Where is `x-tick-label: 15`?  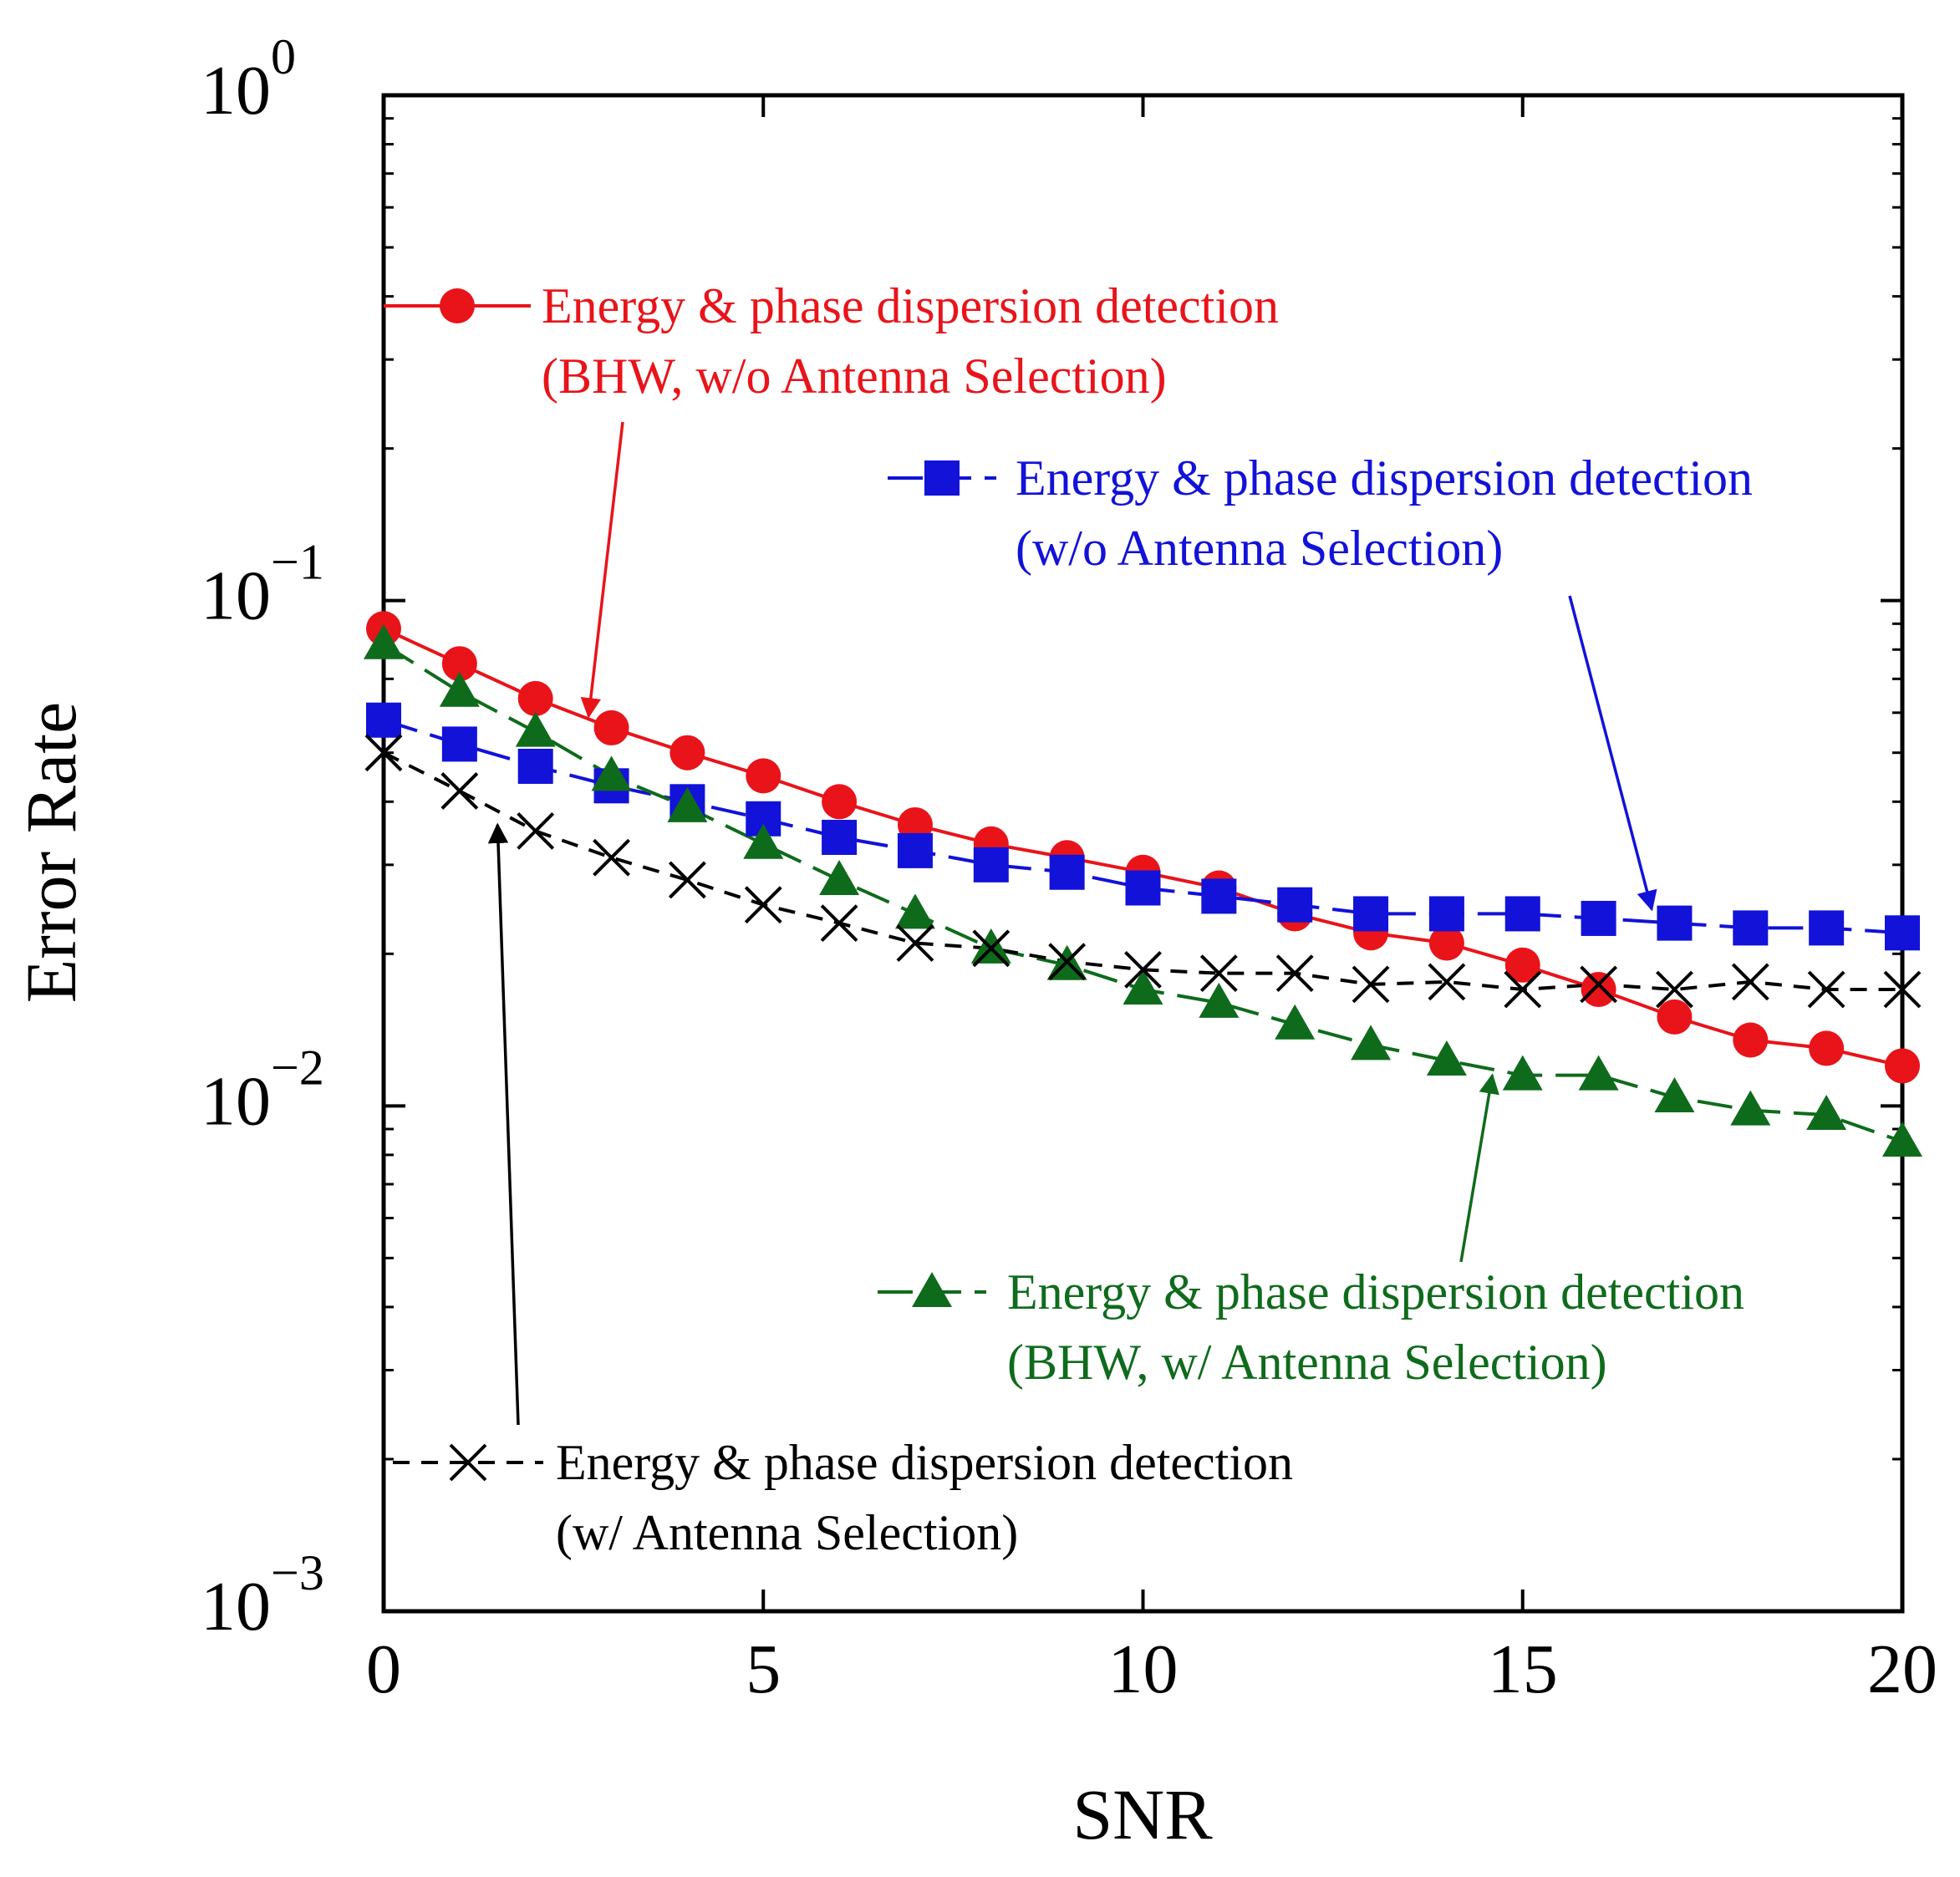 x-tick-label: 15 is located at coordinates (1523, 1669).